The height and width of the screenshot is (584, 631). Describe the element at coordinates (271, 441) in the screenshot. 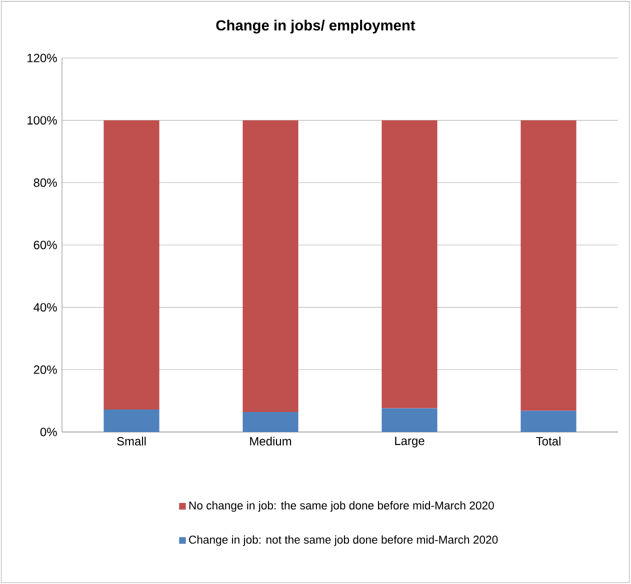

I see `x-tick-label: Medium` at that location.